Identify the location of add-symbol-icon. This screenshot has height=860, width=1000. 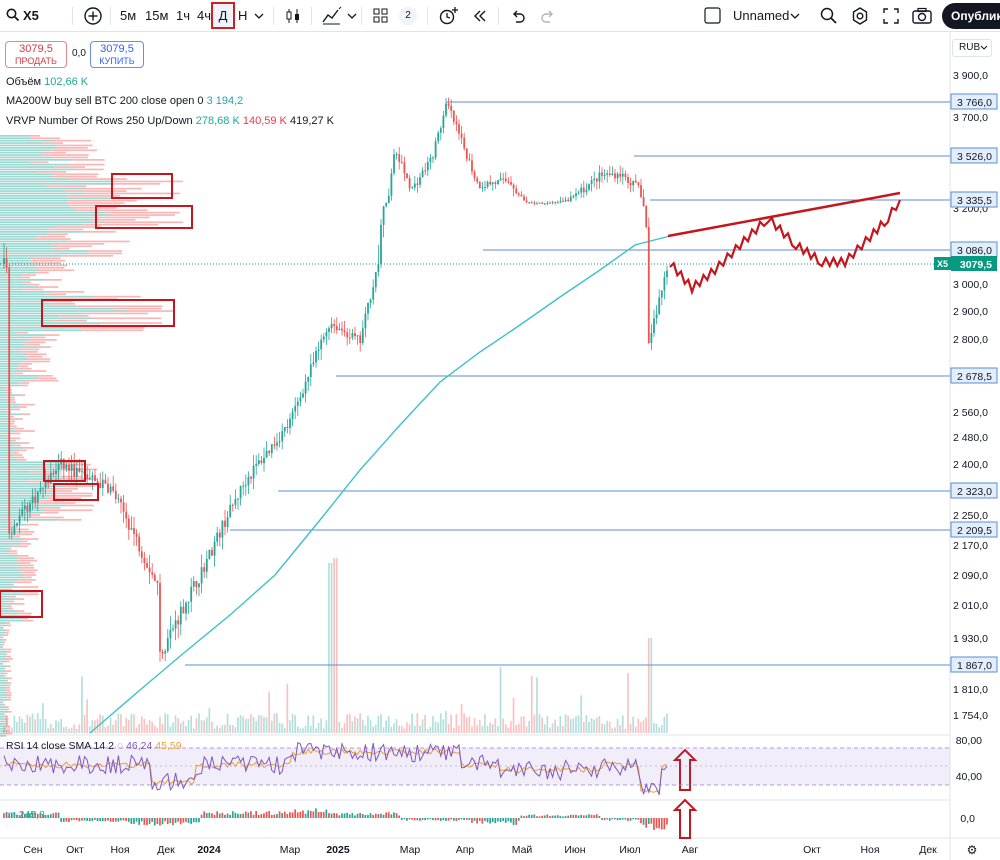
(93, 16).